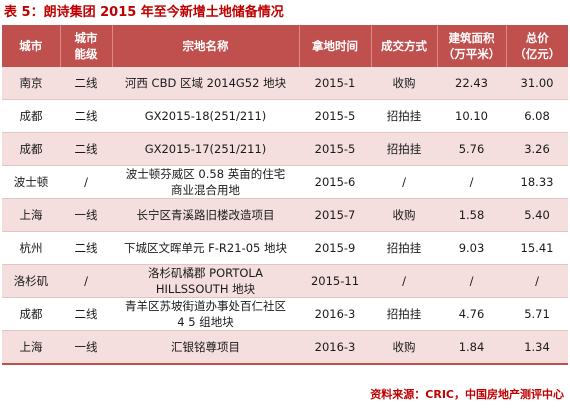 The image size is (570, 408). I want to click on cell-name-line: 长宁区青溪路旧楼改造项目, so click(205, 215).